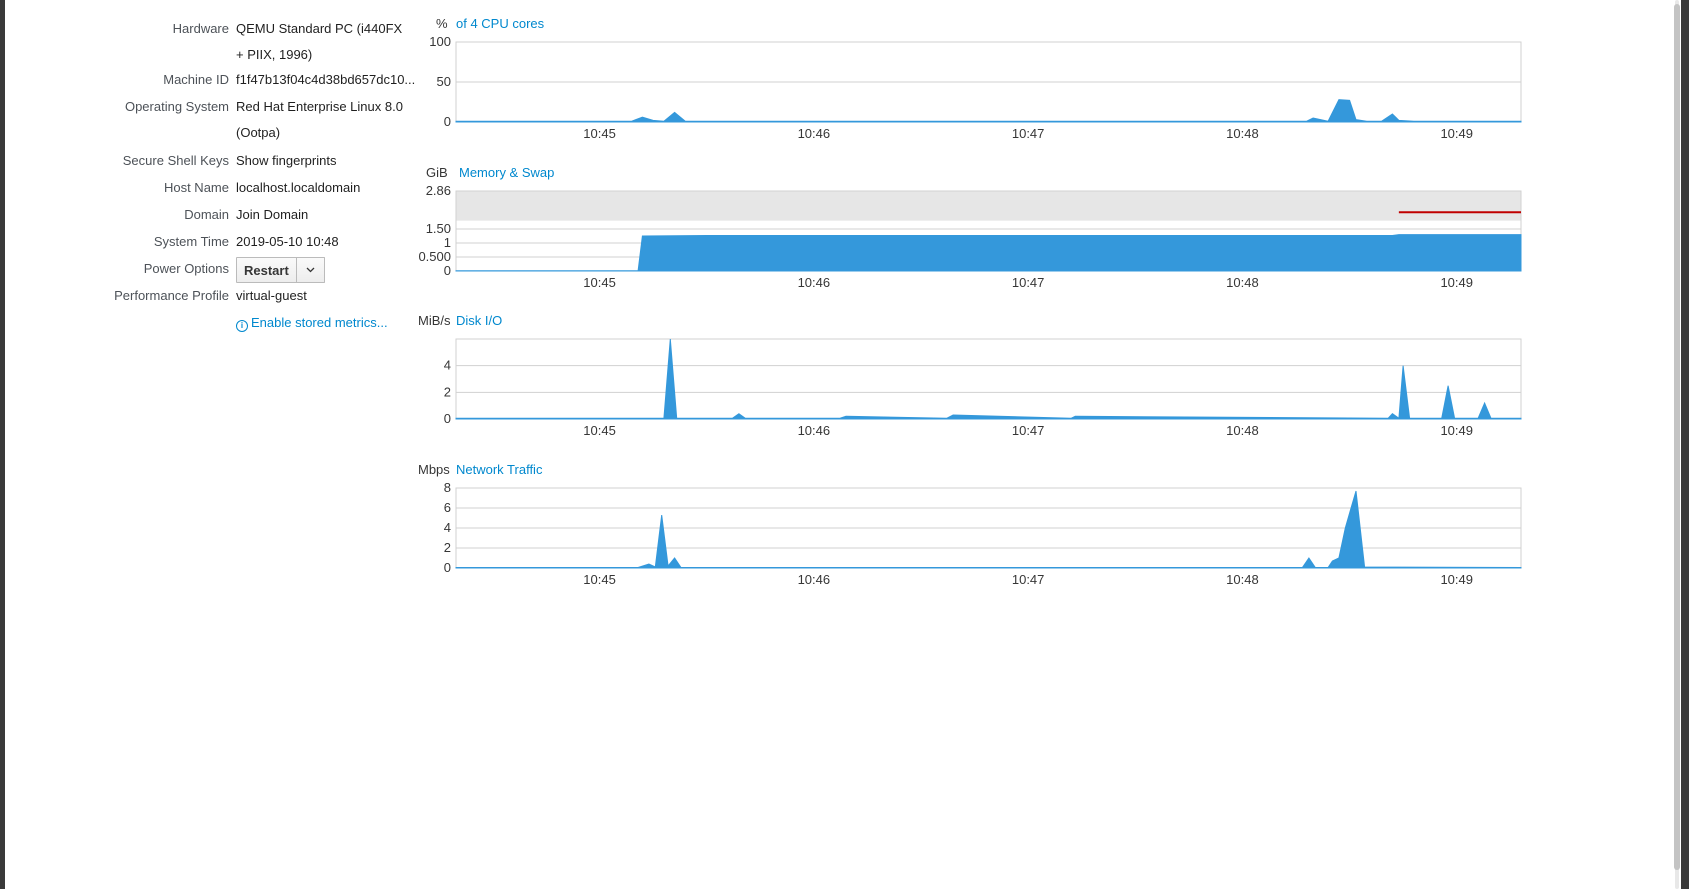 This screenshot has height=889, width=1689. Describe the element at coordinates (447, 121) in the screenshot. I see `cpu-y-tick-label: 0` at that location.